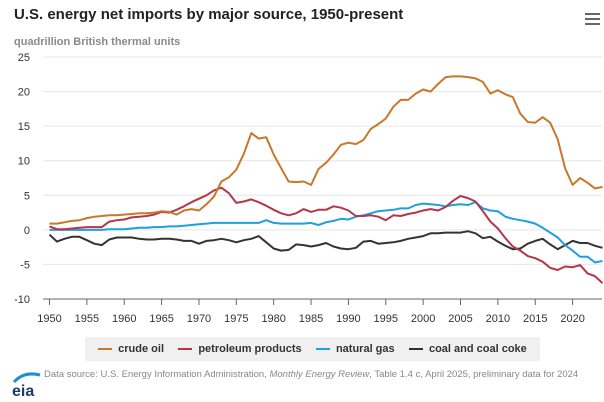 Image resolution: width=604 pixels, height=402 pixels. What do you see at coordinates (386, 319) in the screenshot?
I see `x-tick-label: 1995` at bounding box center [386, 319].